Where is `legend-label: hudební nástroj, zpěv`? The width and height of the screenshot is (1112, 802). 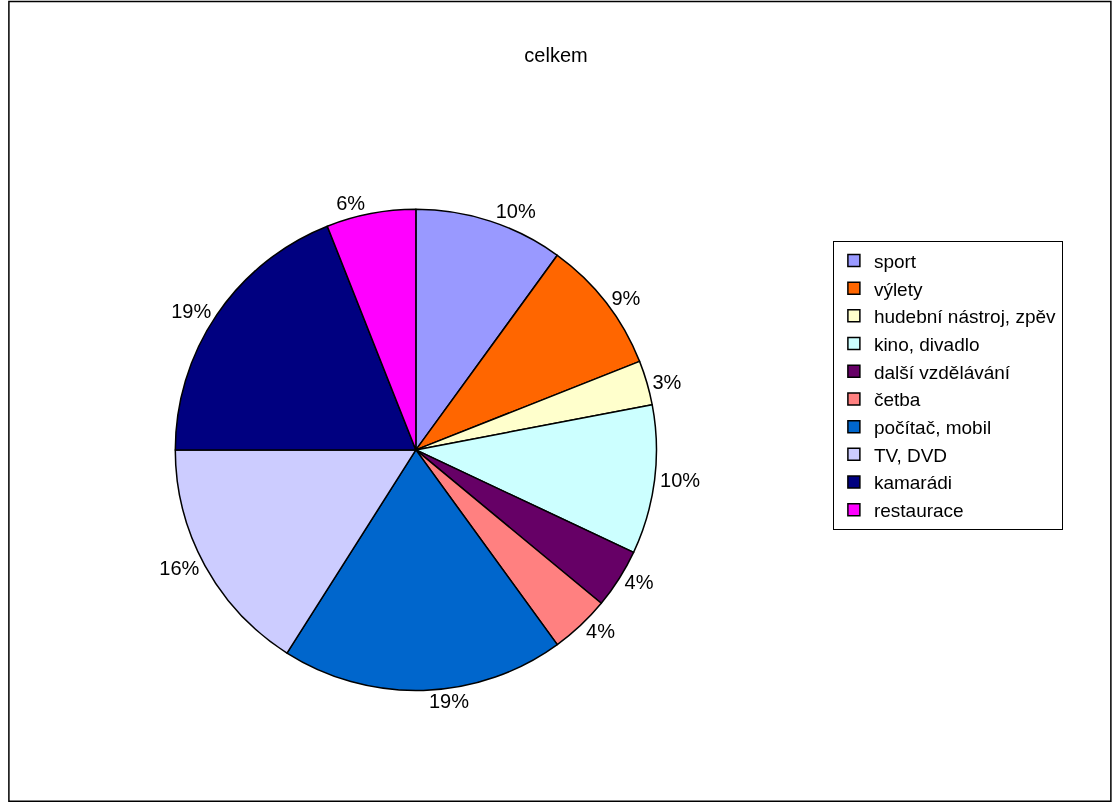 legend-label: hudební nástroj, zpěv is located at coordinates (965, 317).